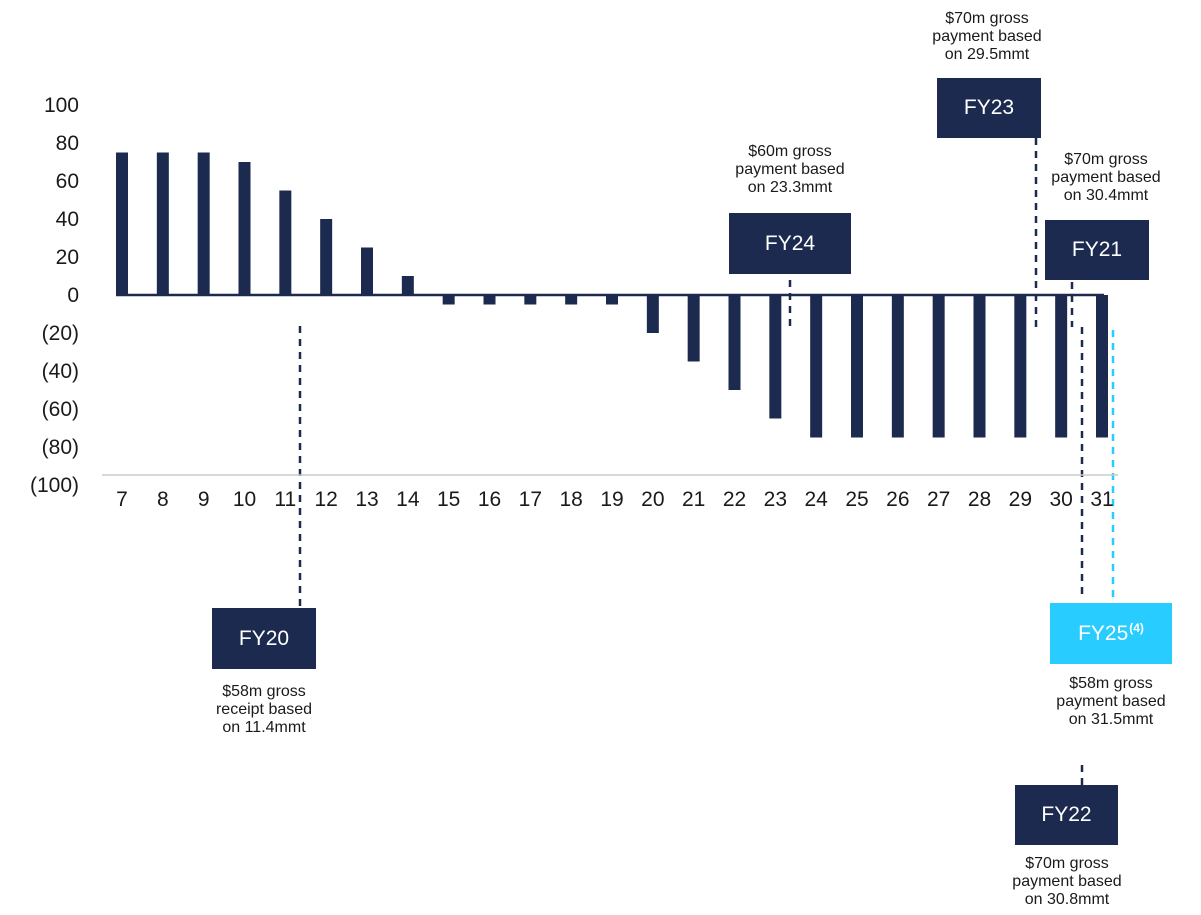 This screenshot has height=915, width=1201. I want to click on x-tick-label: 26, so click(897, 499).